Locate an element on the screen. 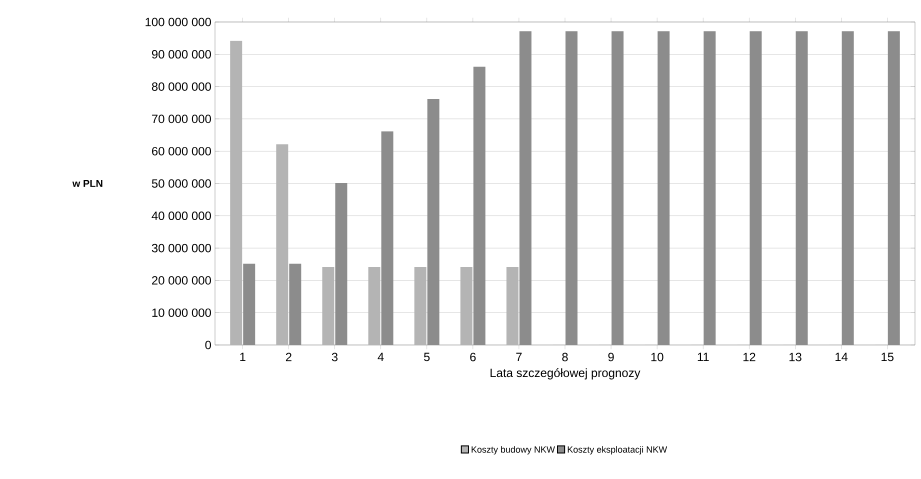 This screenshot has width=921, height=479. x-tick-label: 2 is located at coordinates (289, 357).